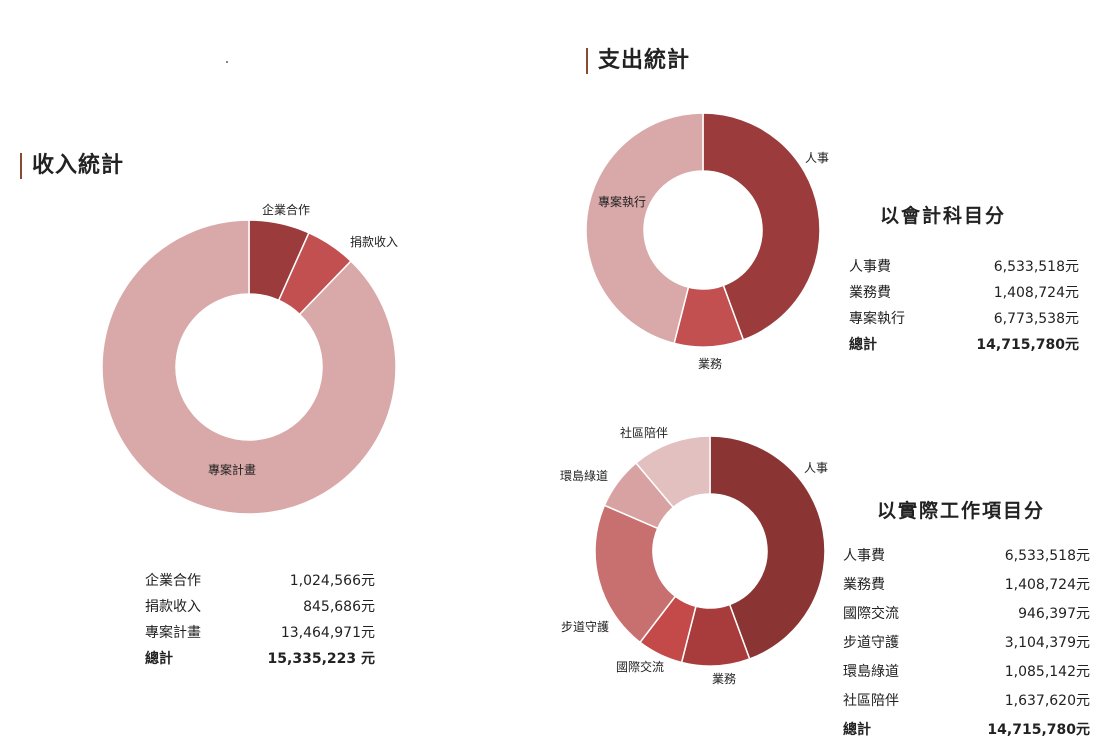  I want to click on row-label: 步道守護, so click(871, 642).